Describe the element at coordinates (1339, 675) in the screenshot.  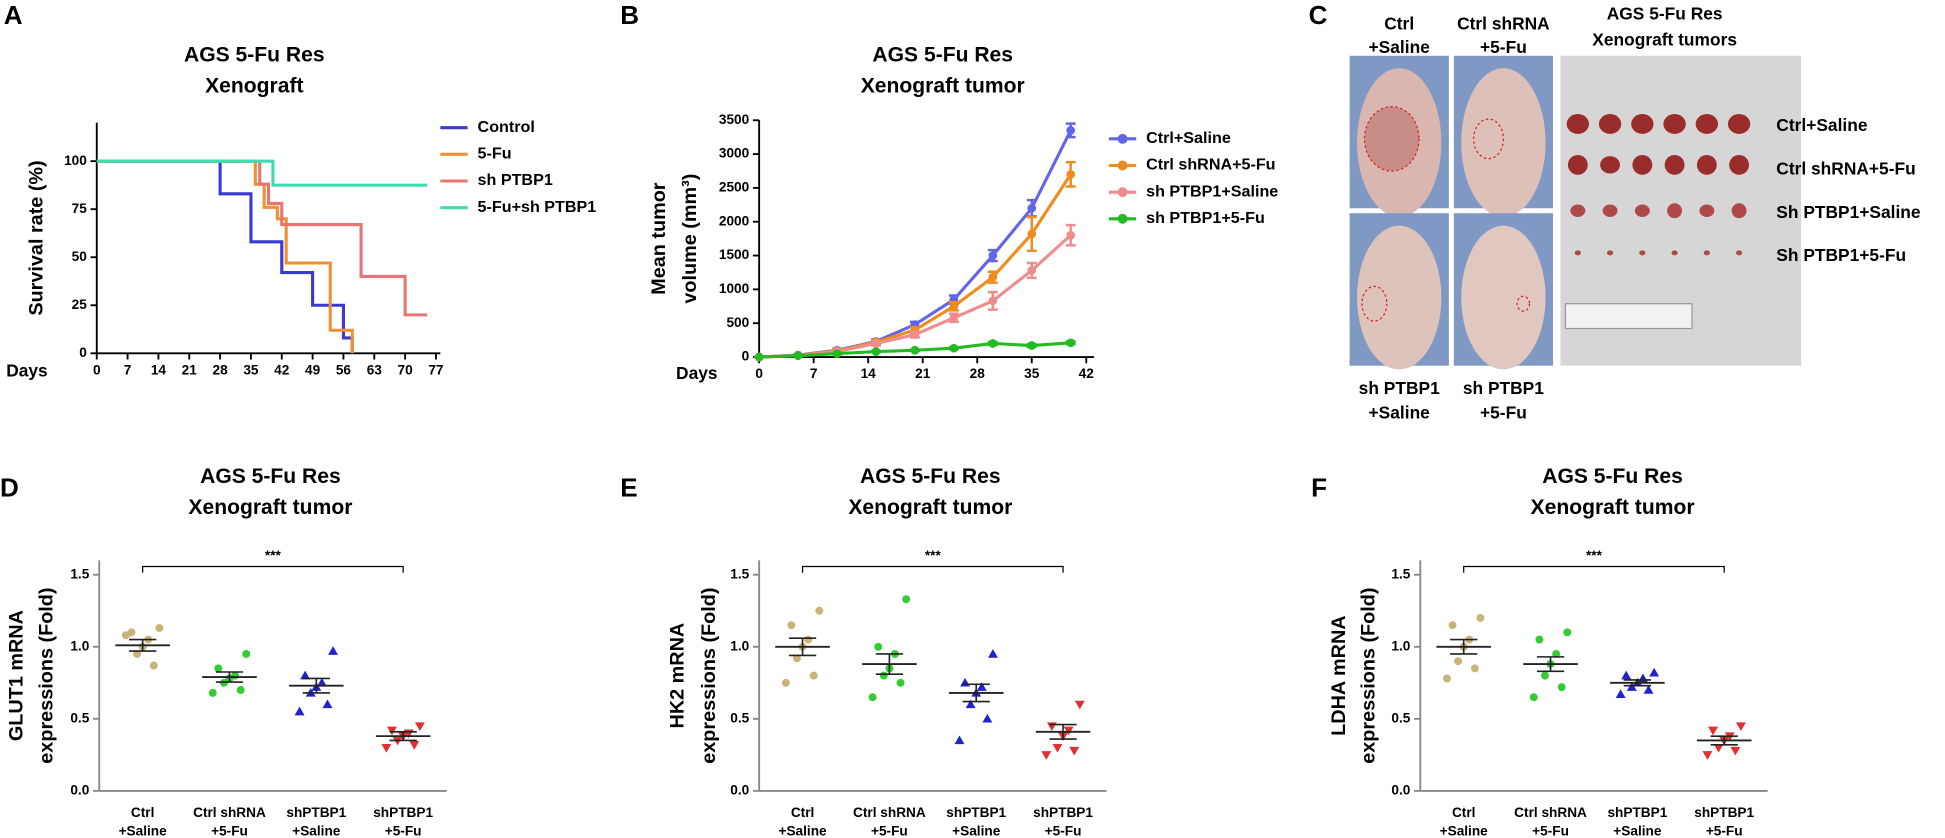
I see `y-axis-label: LDHA mRNA` at that location.